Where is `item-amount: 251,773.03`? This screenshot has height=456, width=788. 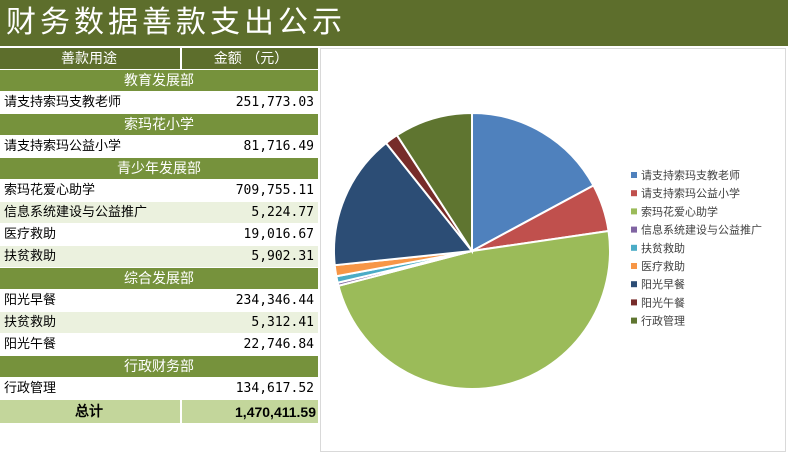 item-amount: 251,773.03 is located at coordinates (274, 102).